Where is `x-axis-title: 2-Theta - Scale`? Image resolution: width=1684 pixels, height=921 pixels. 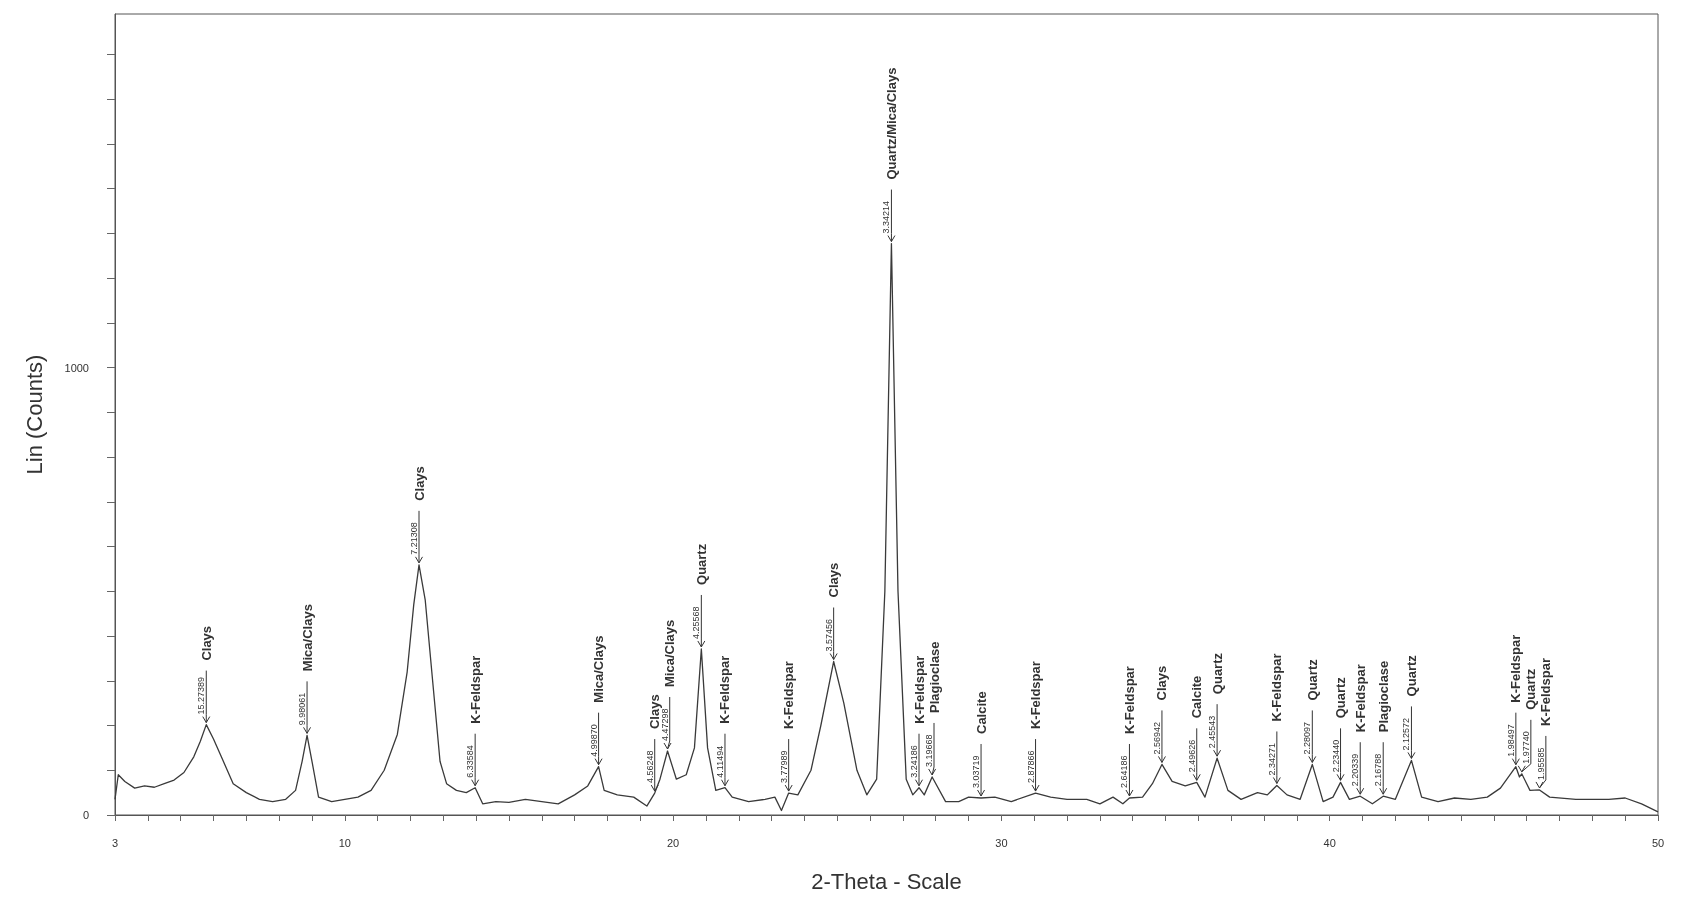 x-axis-title: 2-Theta - Scale is located at coordinates (886, 881).